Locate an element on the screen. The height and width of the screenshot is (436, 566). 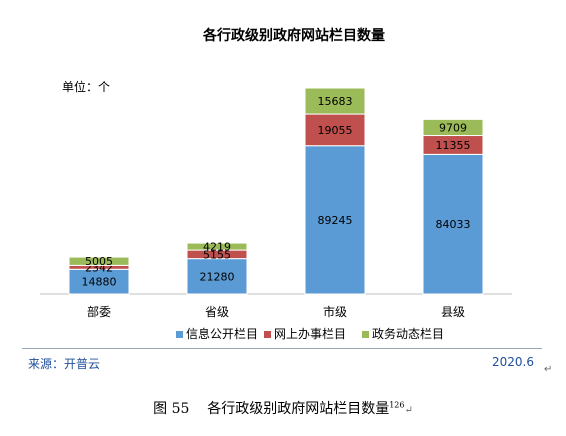
data-label: 89245 is located at coordinates (335, 220).